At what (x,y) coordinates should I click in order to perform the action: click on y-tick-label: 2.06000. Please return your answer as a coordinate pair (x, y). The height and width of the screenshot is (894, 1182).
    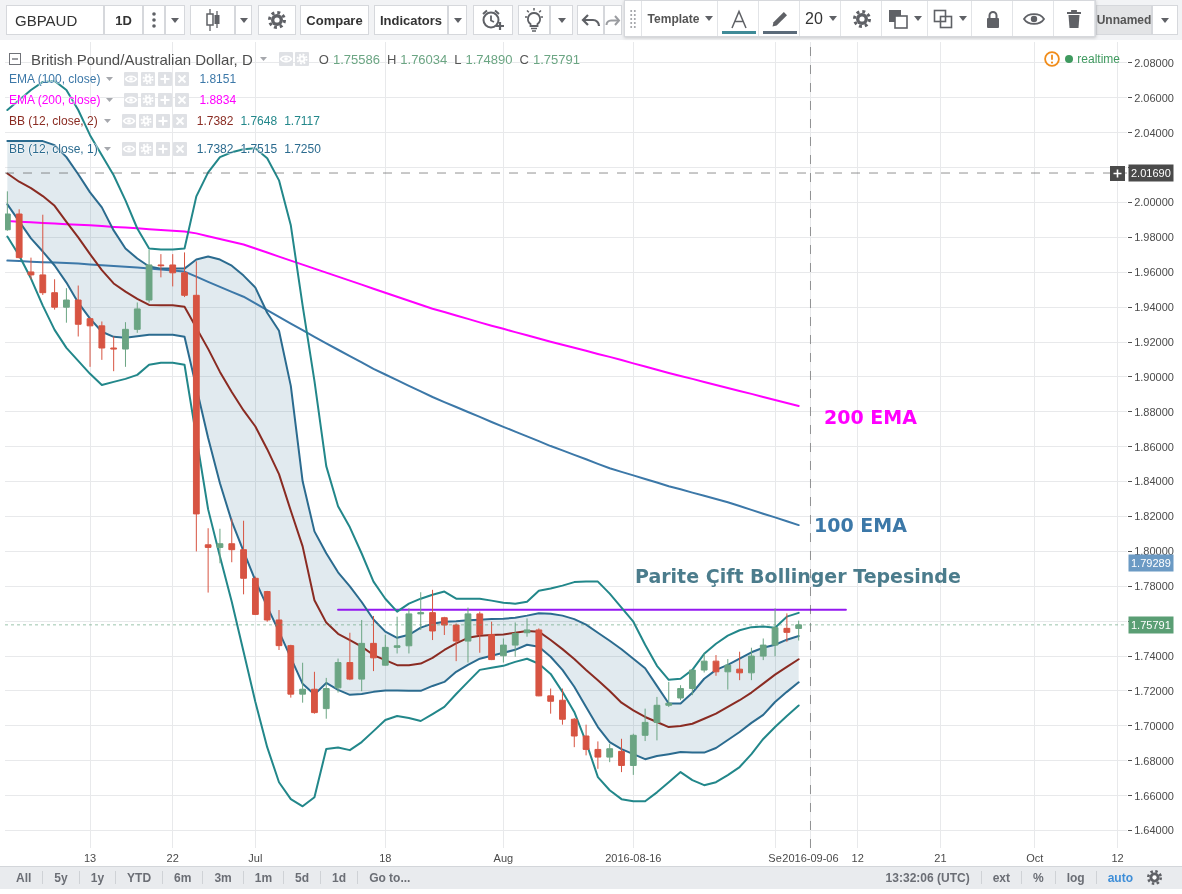
    Looking at the image, I should click on (1154, 97).